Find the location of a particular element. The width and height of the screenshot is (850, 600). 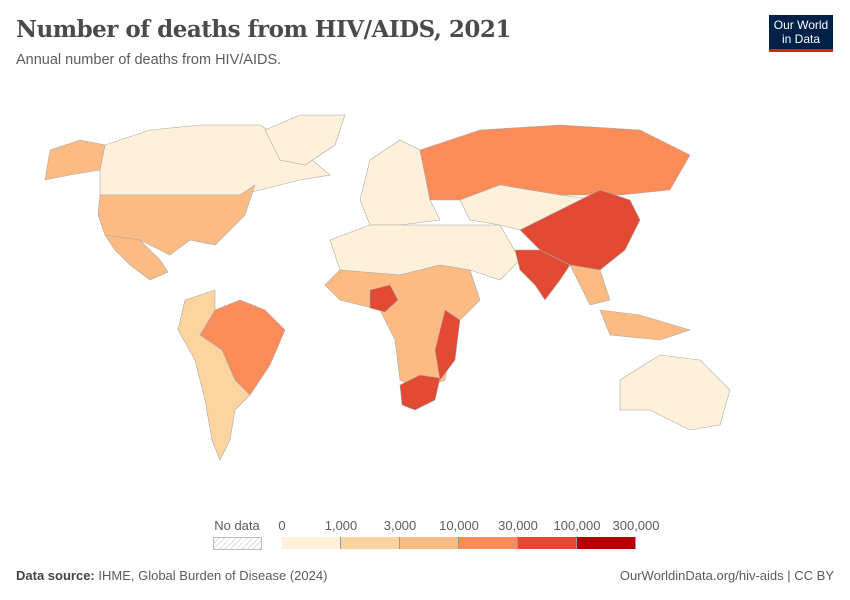

legend-tick-label: 1,000 is located at coordinates (341, 525).